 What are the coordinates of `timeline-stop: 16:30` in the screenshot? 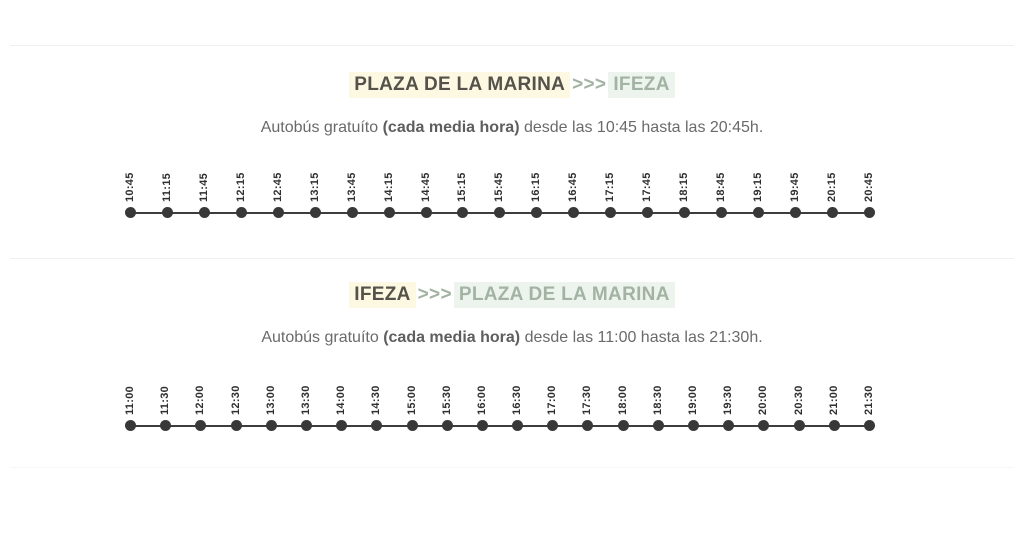 It's located at (517, 405).